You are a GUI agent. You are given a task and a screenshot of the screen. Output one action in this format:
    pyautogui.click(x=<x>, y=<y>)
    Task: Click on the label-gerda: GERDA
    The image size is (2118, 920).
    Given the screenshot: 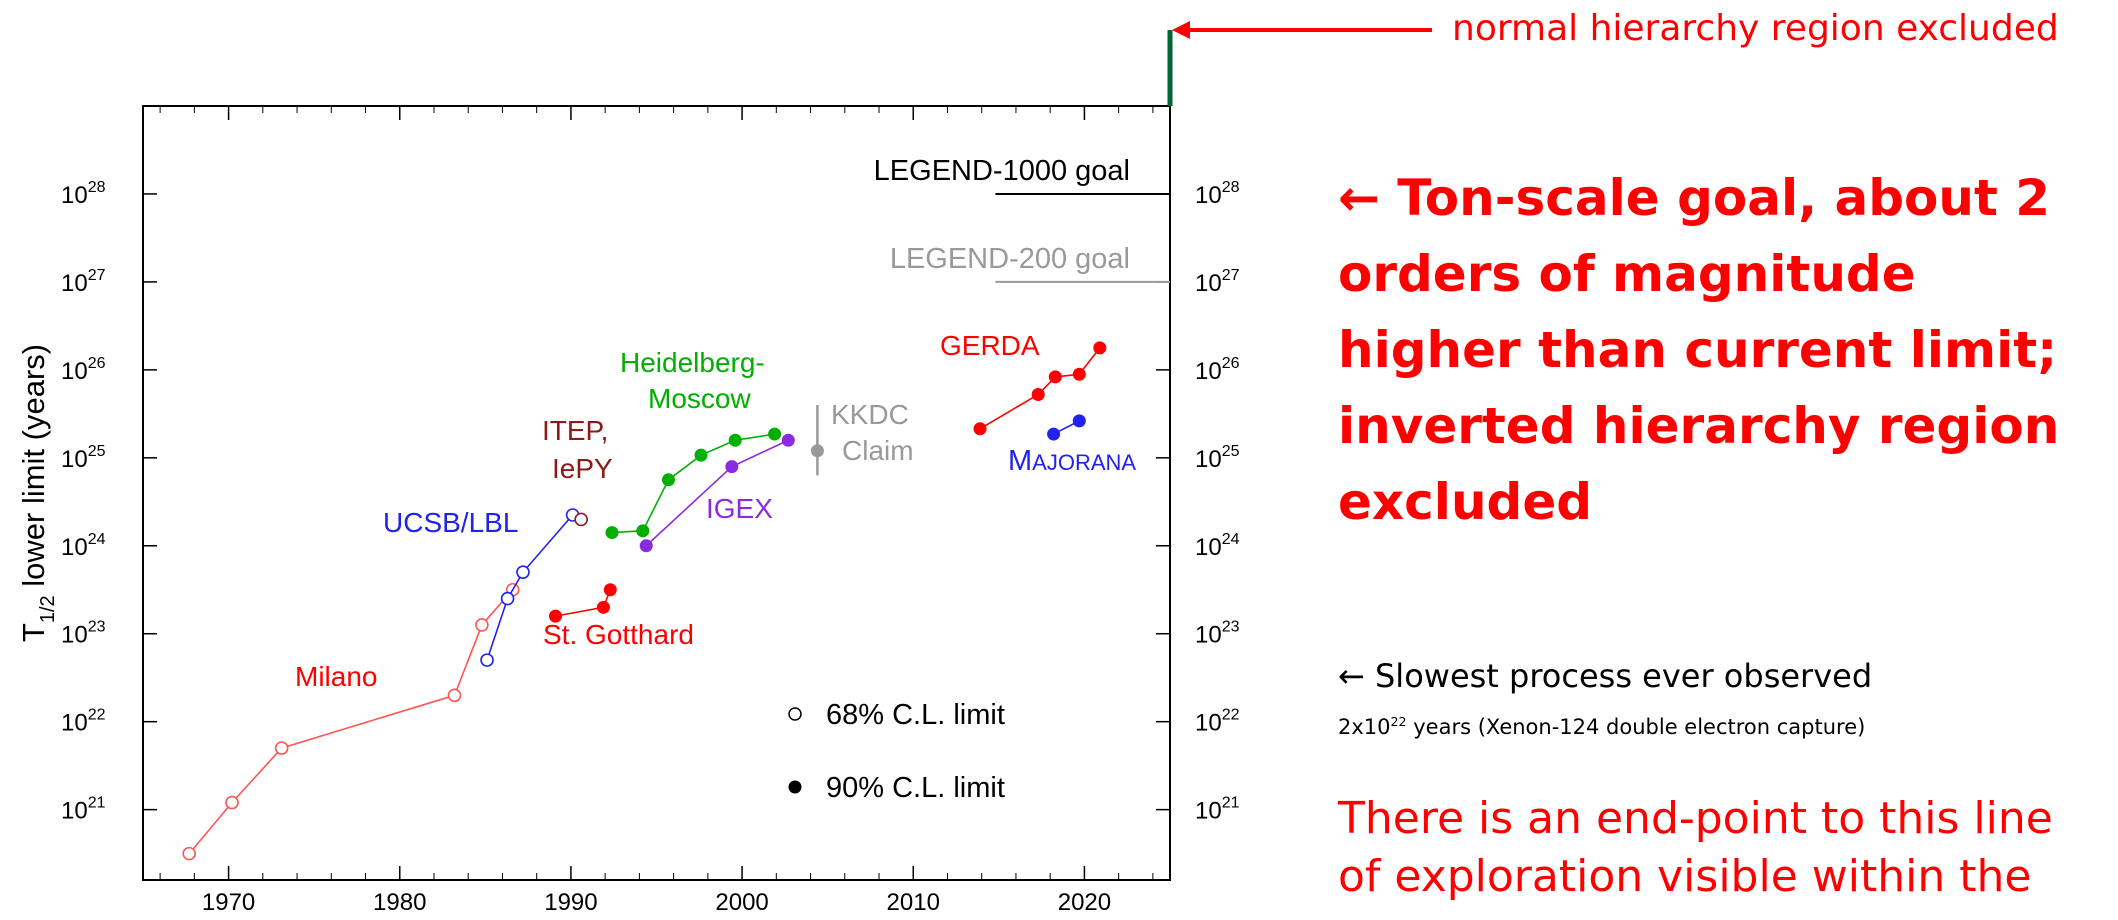 What is the action you would take?
    pyautogui.click(x=990, y=345)
    